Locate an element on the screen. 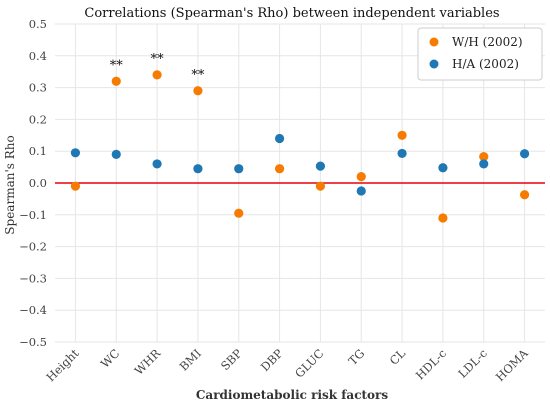 The height and width of the screenshot is (408, 550). y-tick-label: 0.0 is located at coordinates (38, 183).